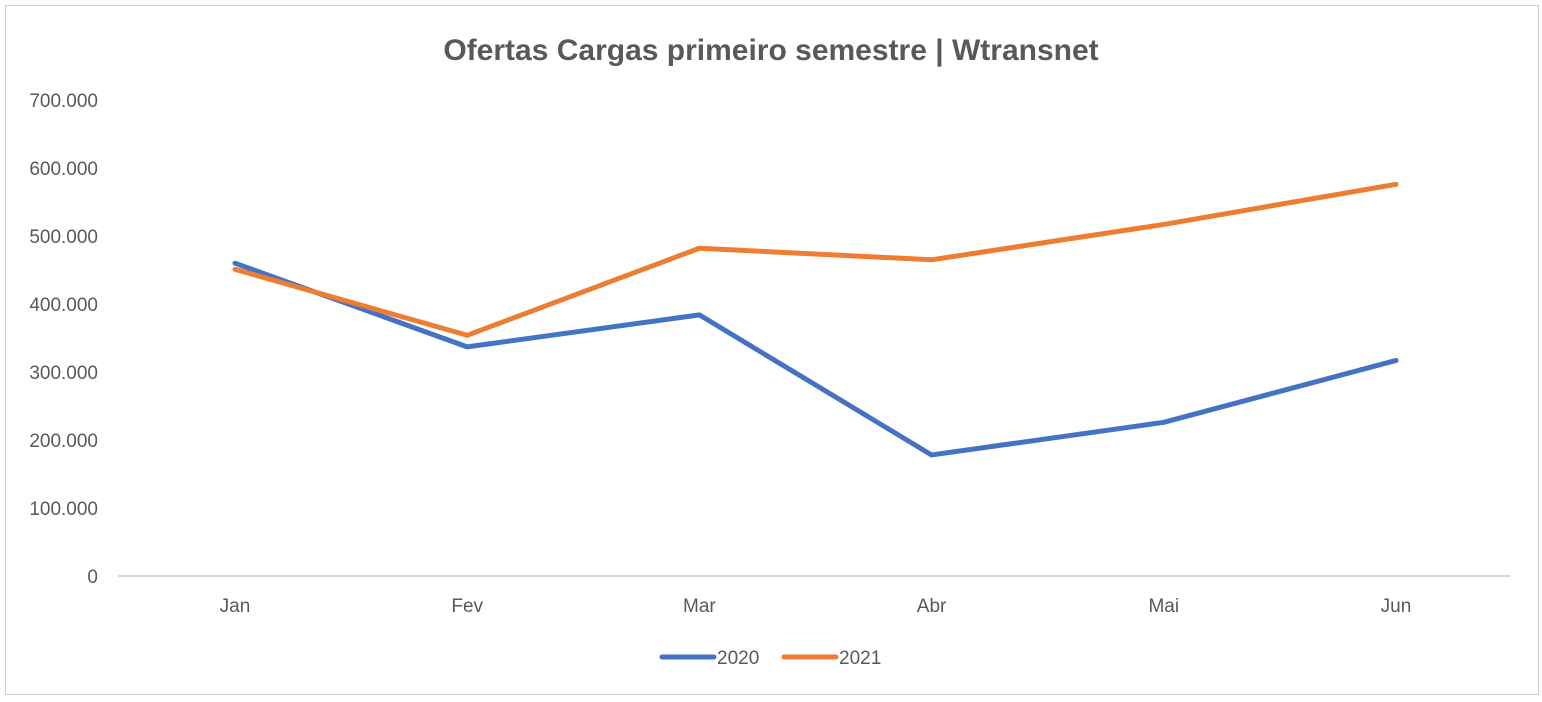 The image size is (1542, 702). Describe the element at coordinates (63, 305) in the screenshot. I see `y-tick-label: 400.000` at that location.